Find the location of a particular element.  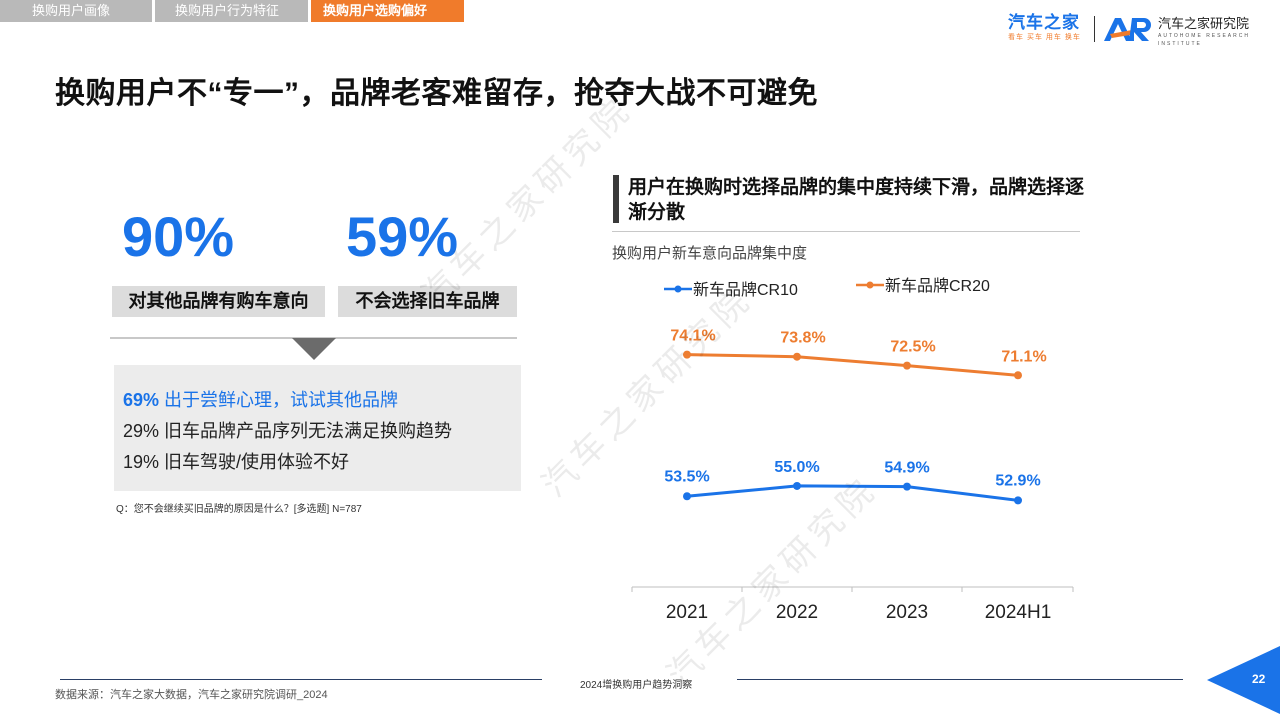

tab-user-preference: 换购用户选购偏好 is located at coordinates (387, 11).